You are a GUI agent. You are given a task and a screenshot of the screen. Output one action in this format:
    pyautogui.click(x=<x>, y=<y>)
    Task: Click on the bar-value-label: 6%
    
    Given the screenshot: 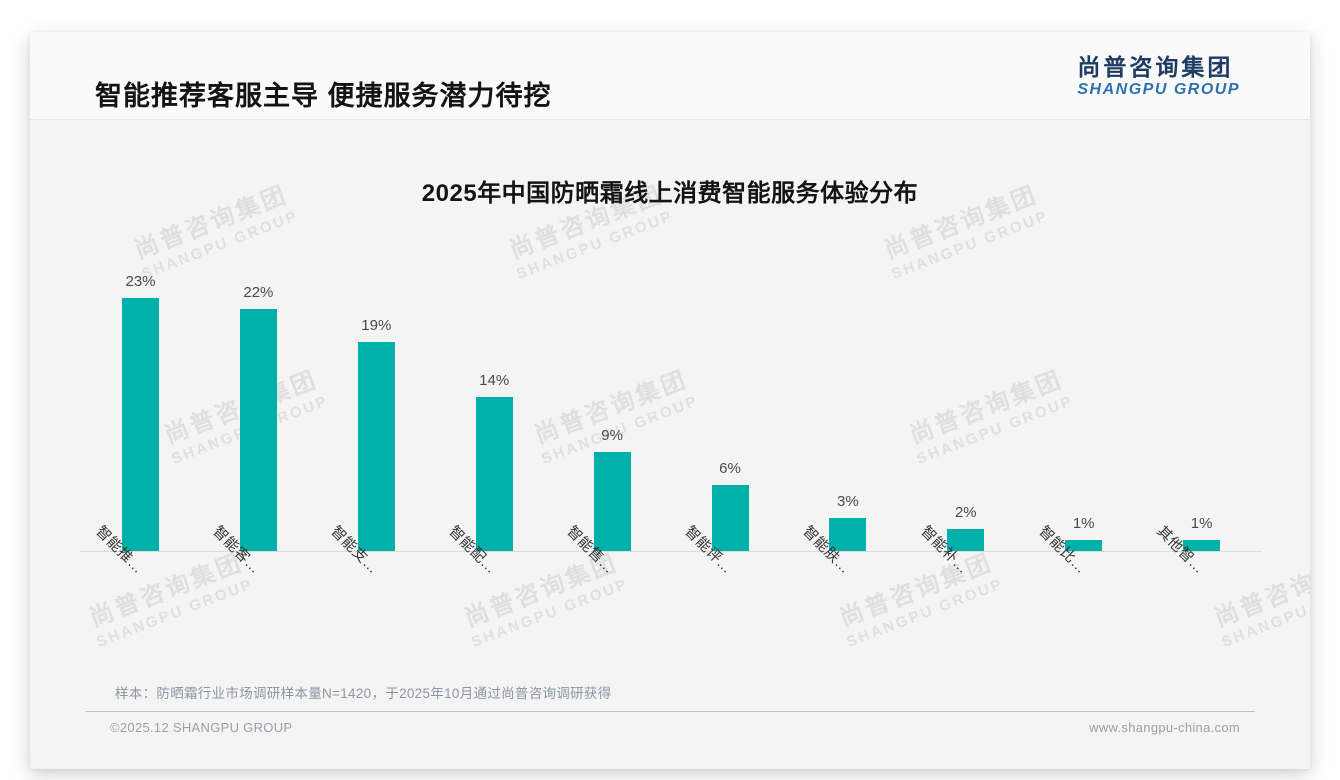 What is the action you would take?
    pyautogui.click(x=730, y=468)
    